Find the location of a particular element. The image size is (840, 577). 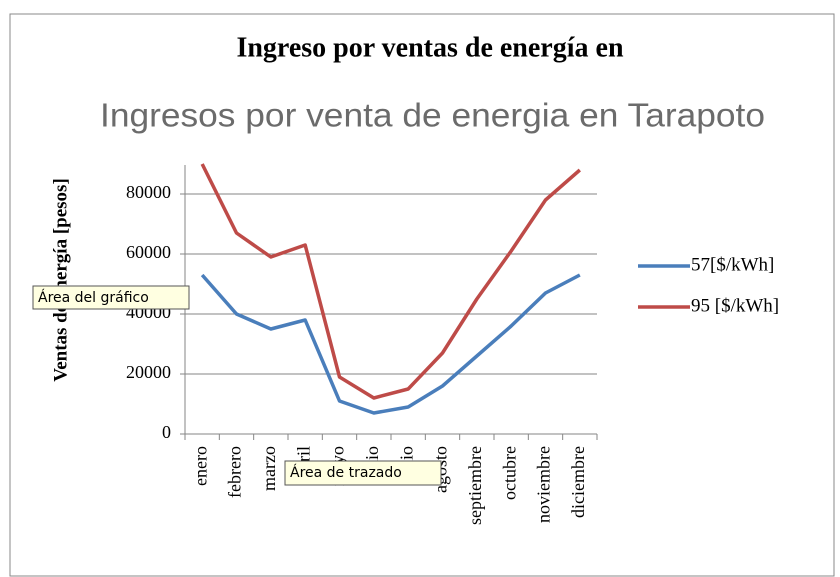

x-tick-label: marzo is located at coordinates (269, 468).